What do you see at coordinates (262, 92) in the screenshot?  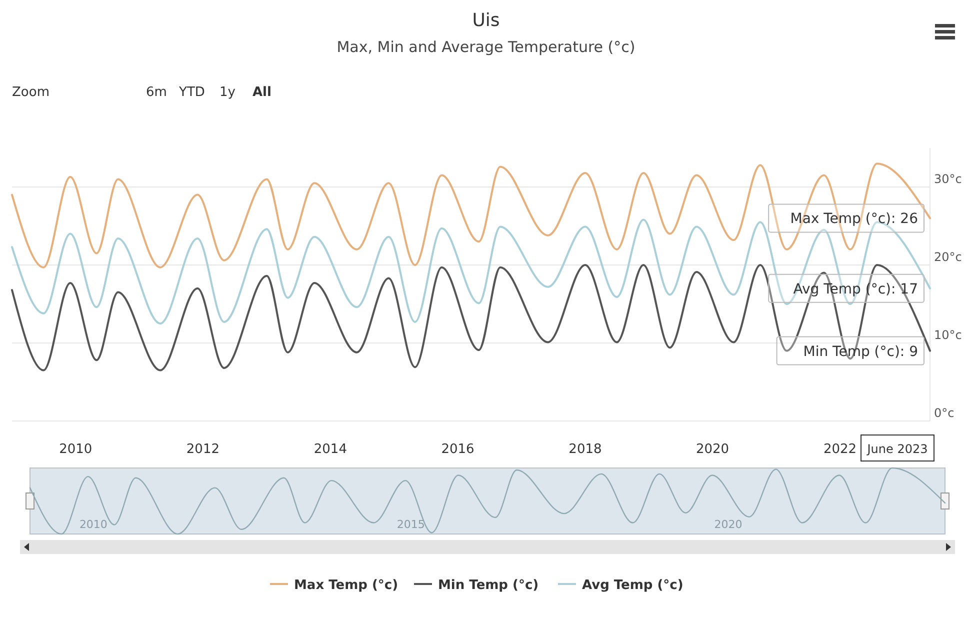 I see `text: All` at bounding box center [262, 92].